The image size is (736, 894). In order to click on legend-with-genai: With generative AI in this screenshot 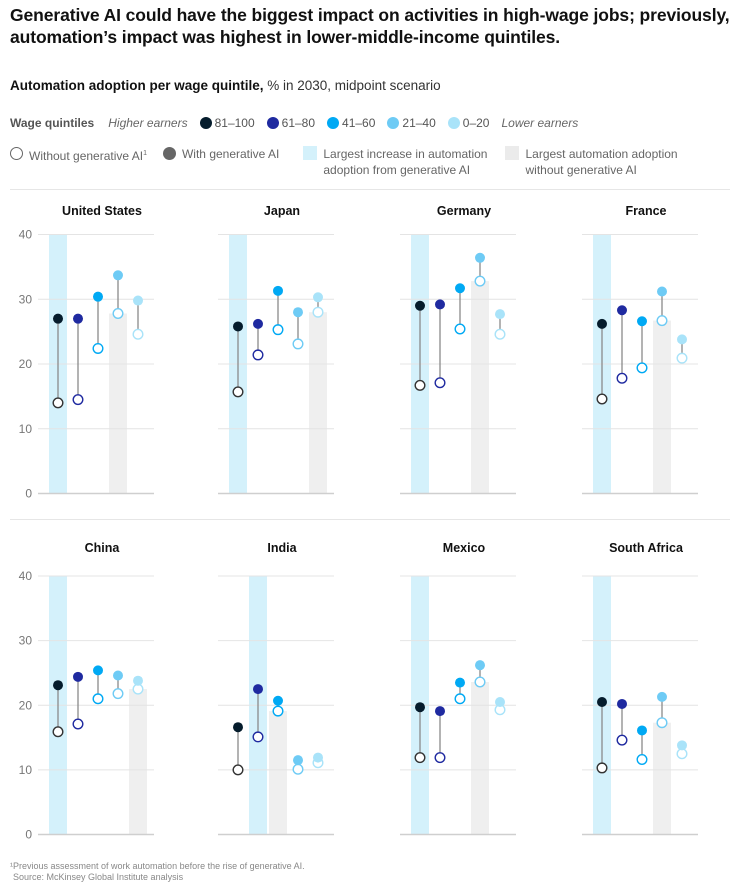, I will do `click(220, 154)`.